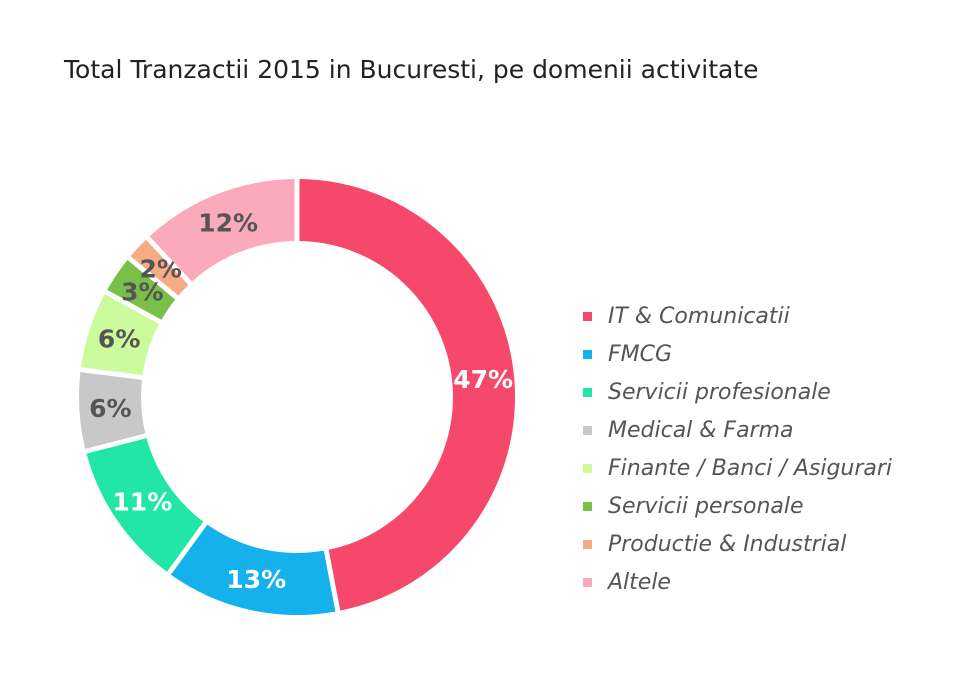 The width and height of the screenshot is (973, 682). What do you see at coordinates (228, 223) in the screenshot?
I see `slice-label-altele: 12%` at bounding box center [228, 223].